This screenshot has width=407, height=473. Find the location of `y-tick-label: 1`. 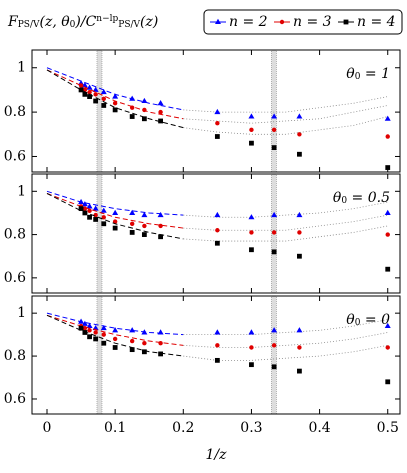

y-tick-label: 1 is located at coordinates (21, 68).